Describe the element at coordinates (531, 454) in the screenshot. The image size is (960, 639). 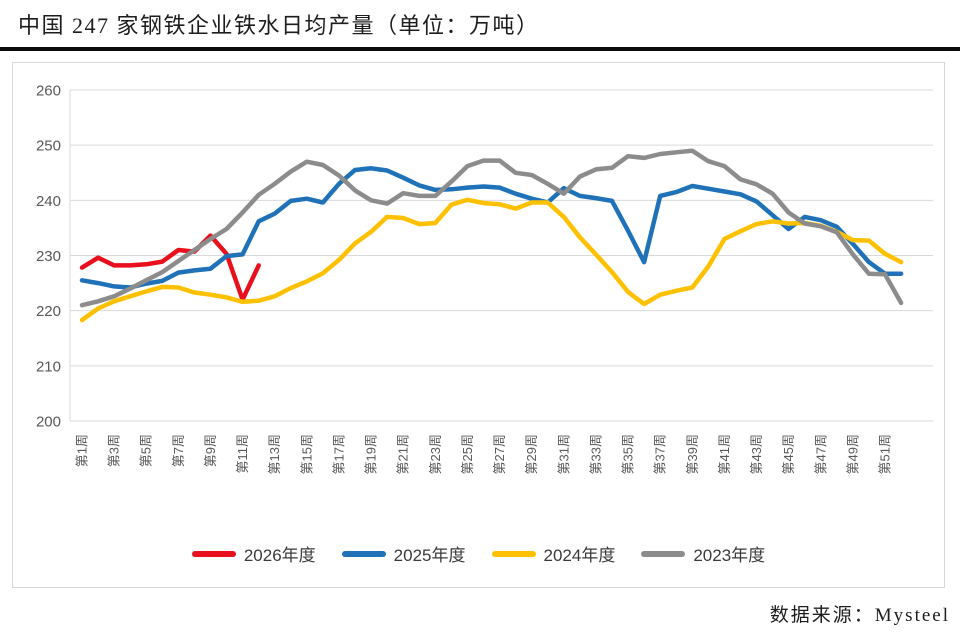
I see `x-axis-label: 第29周` at that location.